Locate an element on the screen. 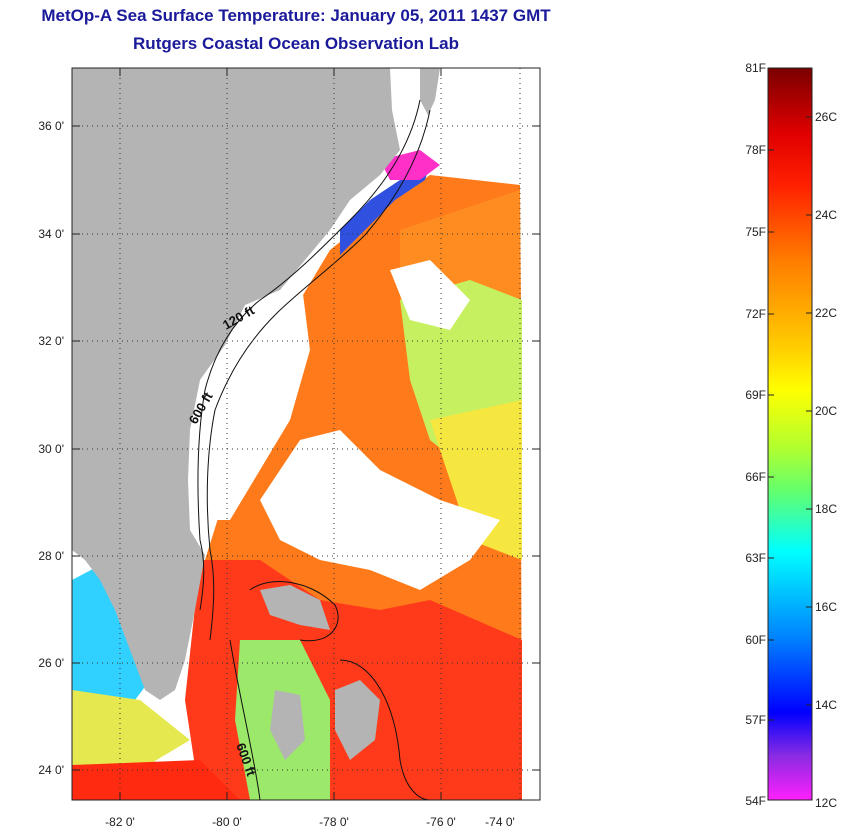  lat-label-36: 36 0' is located at coordinates (51, 126).